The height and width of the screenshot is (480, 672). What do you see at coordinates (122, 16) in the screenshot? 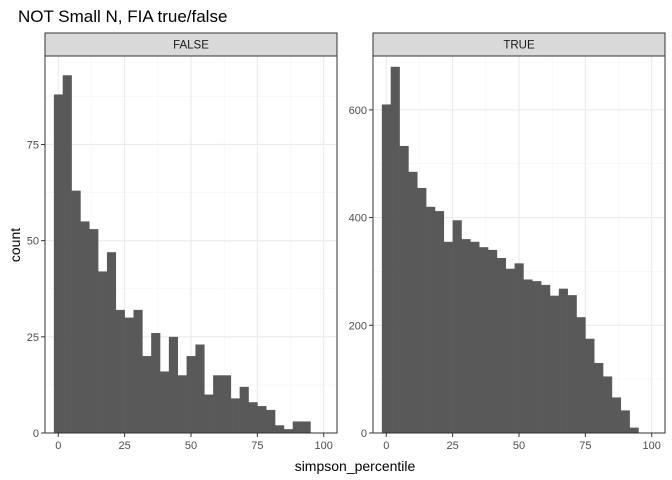
I see `chart-title: NOT Small N, FIA true/false` at bounding box center [122, 16].